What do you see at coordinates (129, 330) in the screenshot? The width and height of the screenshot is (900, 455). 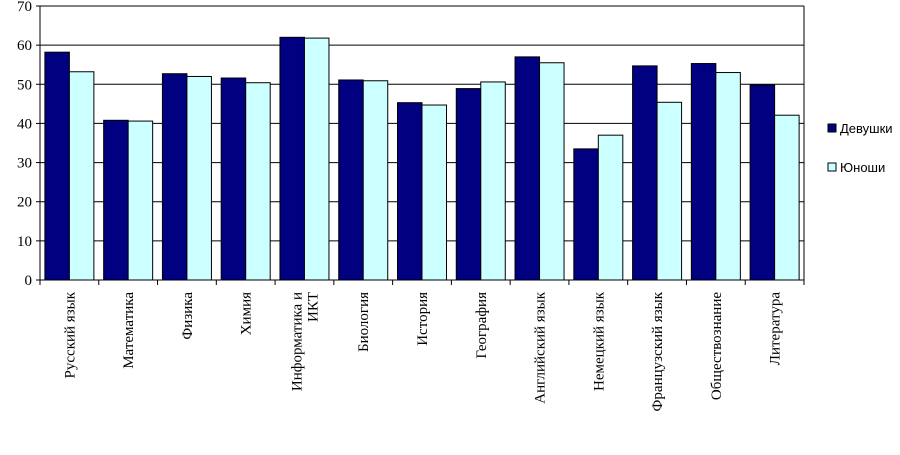 I see `category-label: Математика` at bounding box center [129, 330].